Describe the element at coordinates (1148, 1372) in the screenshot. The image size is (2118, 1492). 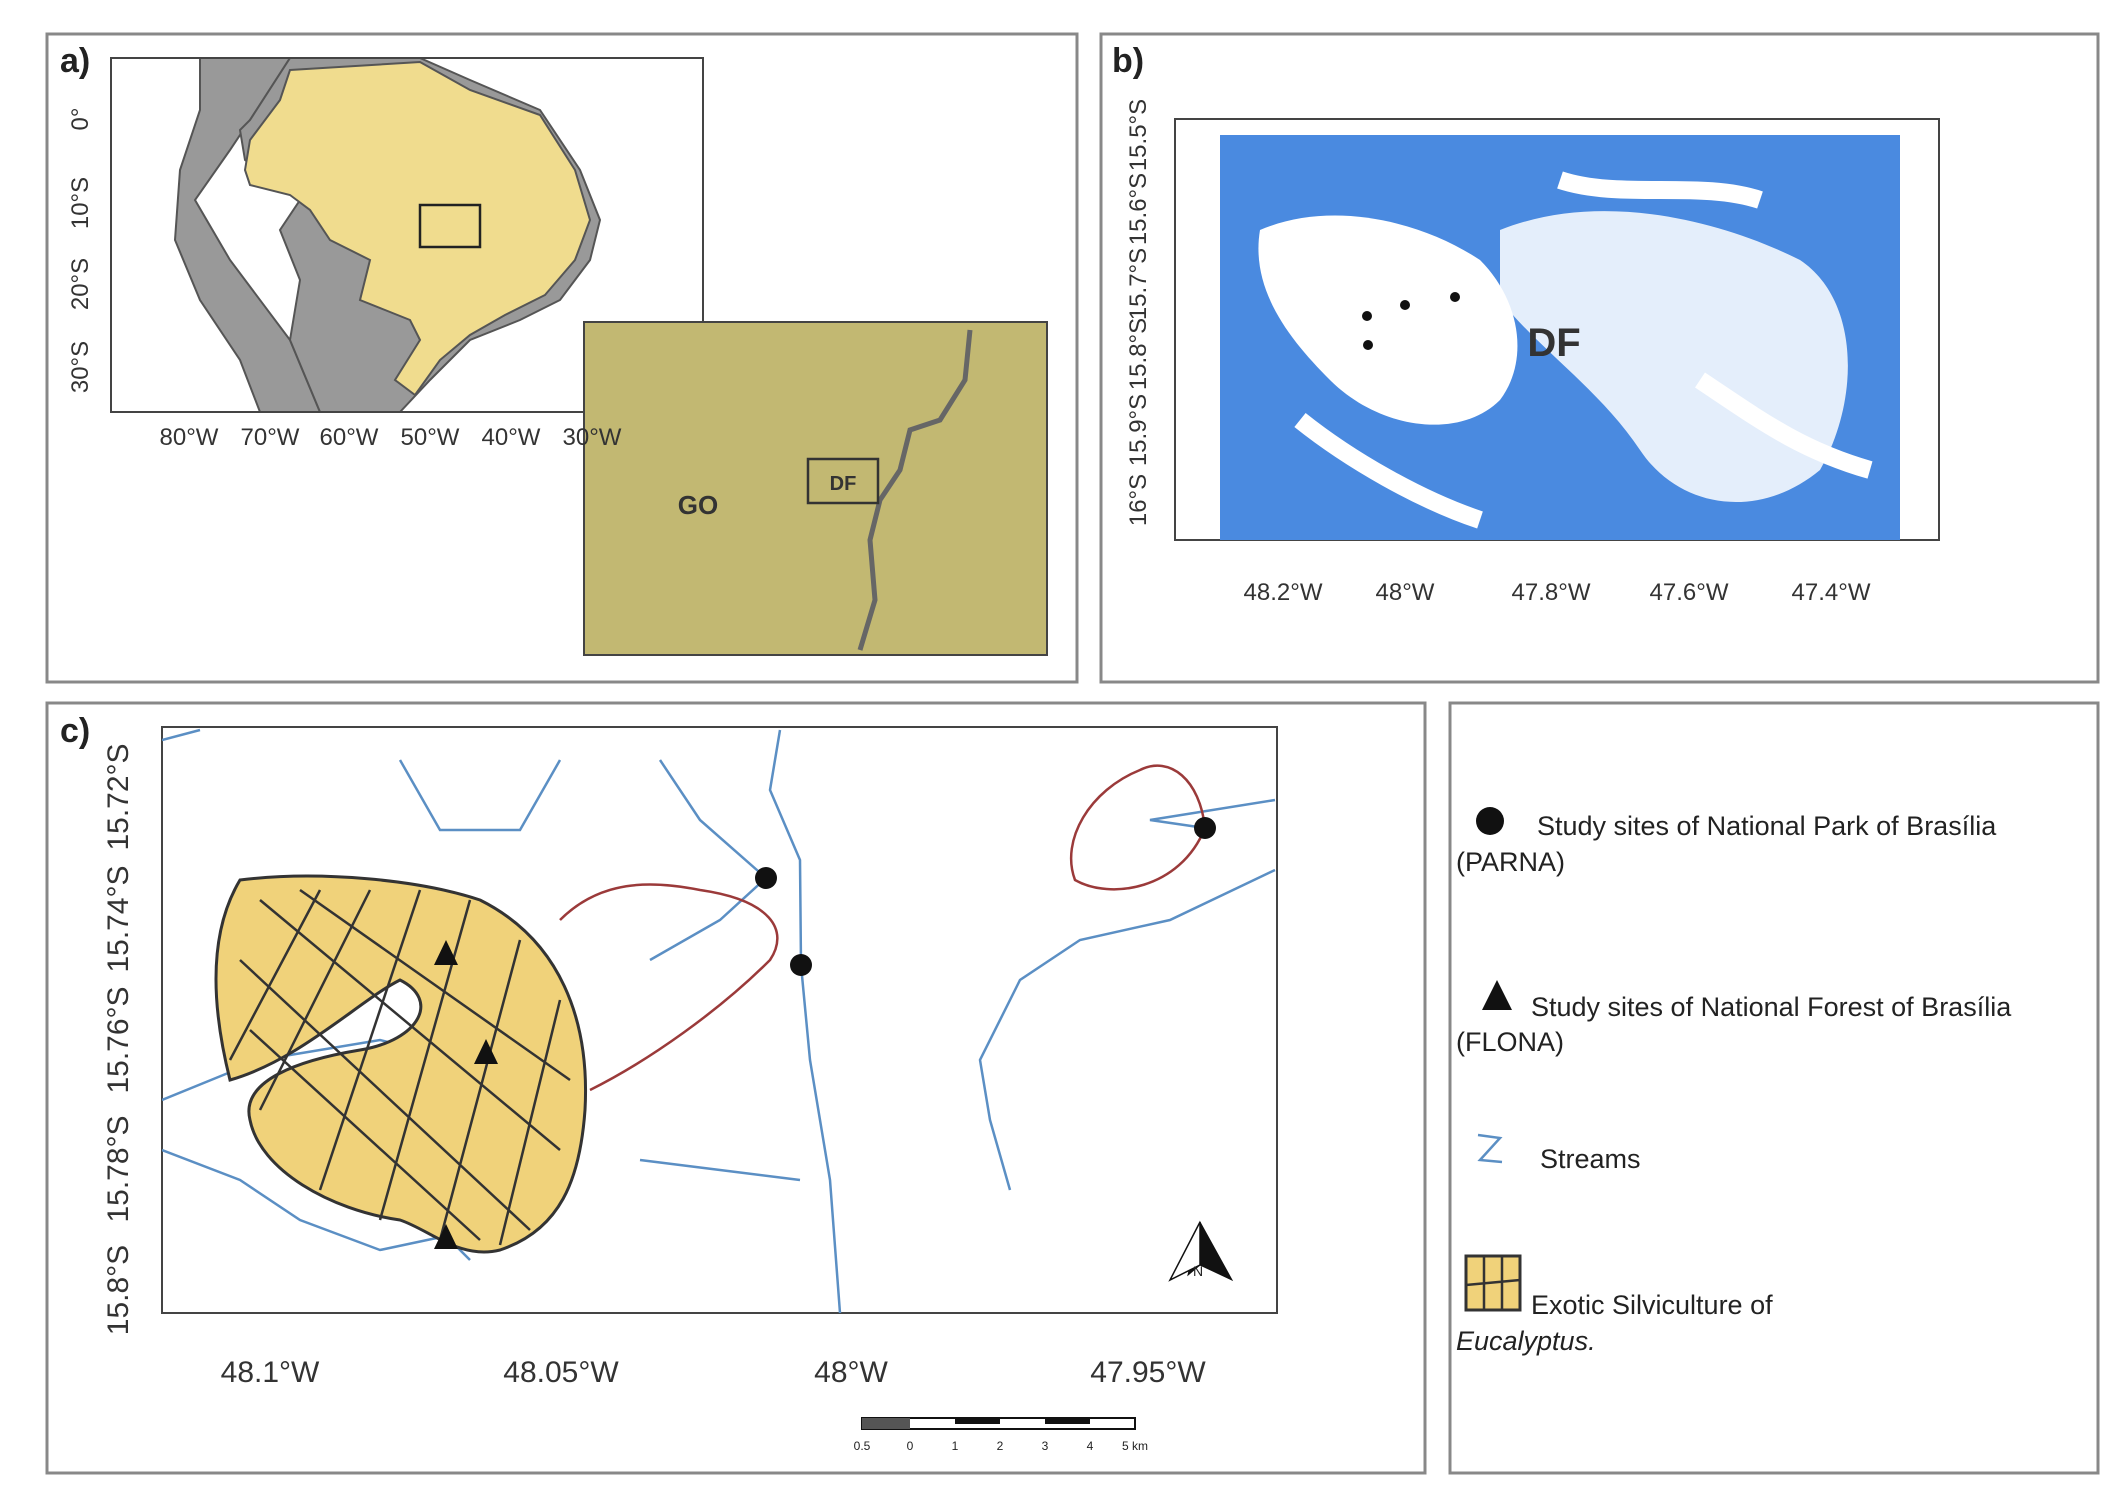
I see `lon-tick-label: 47.95°W` at that location.